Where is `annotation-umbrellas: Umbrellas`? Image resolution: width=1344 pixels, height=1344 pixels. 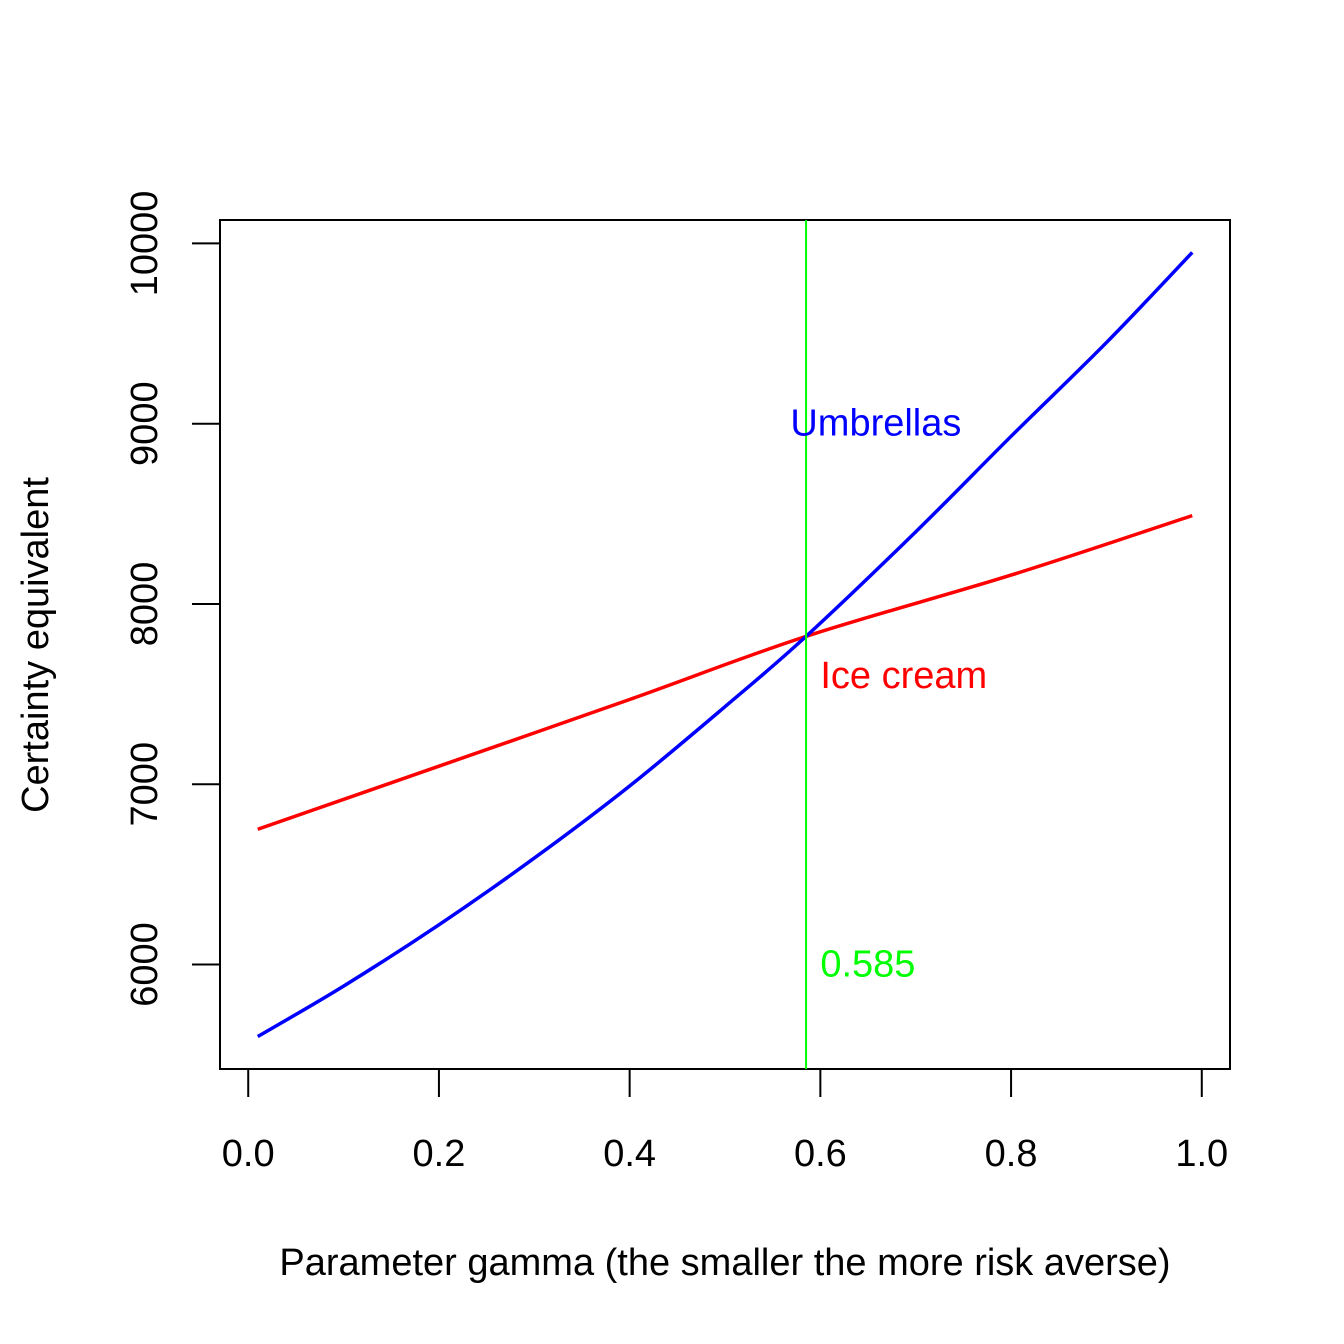 annotation-umbrellas: Umbrellas is located at coordinates (875, 424).